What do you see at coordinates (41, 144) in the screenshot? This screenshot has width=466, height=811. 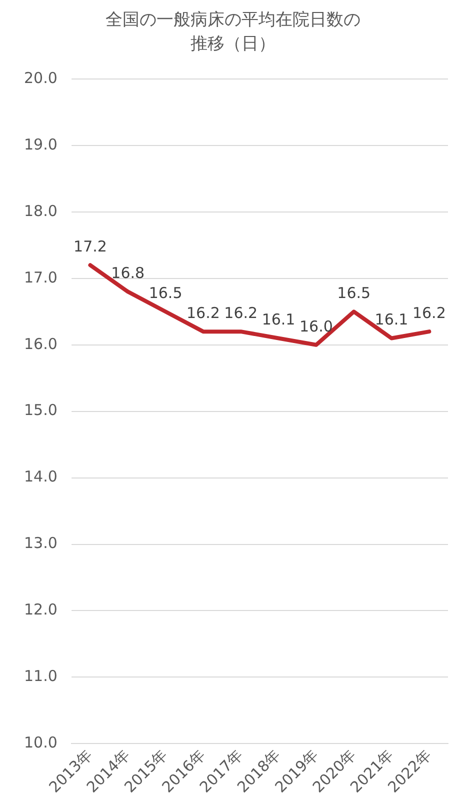 I see `y-tick-label: 19.0` at bounding box center [41, 144].